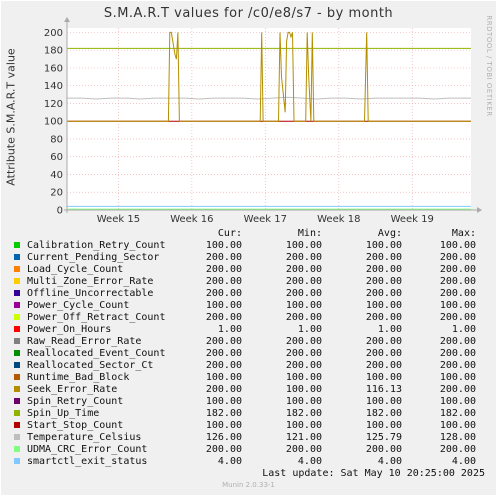 The width and height of the screenshot is (497, 496). I want to click on header-min: Min:, so click(309, 233).